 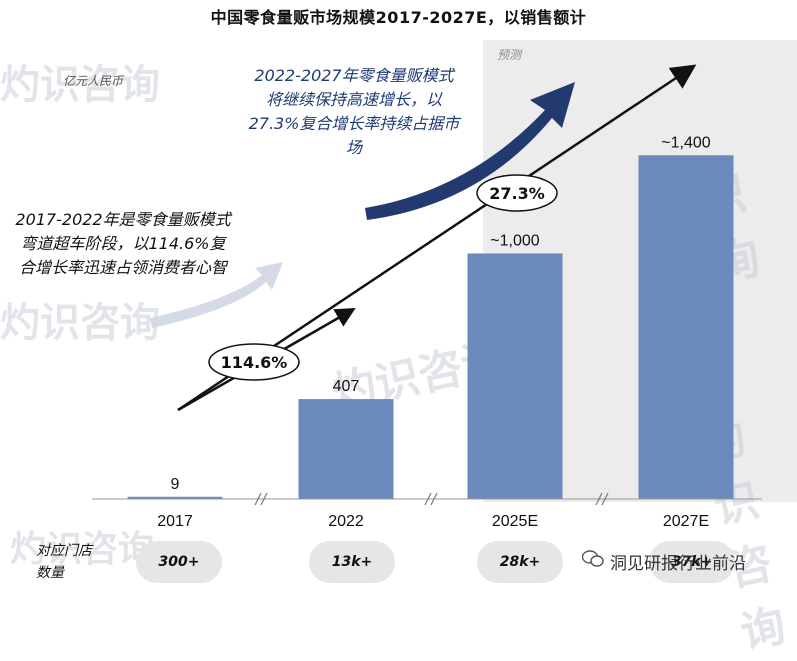 I want to click on cagr-label-2: 27.3%, so click(x=517, y=193).